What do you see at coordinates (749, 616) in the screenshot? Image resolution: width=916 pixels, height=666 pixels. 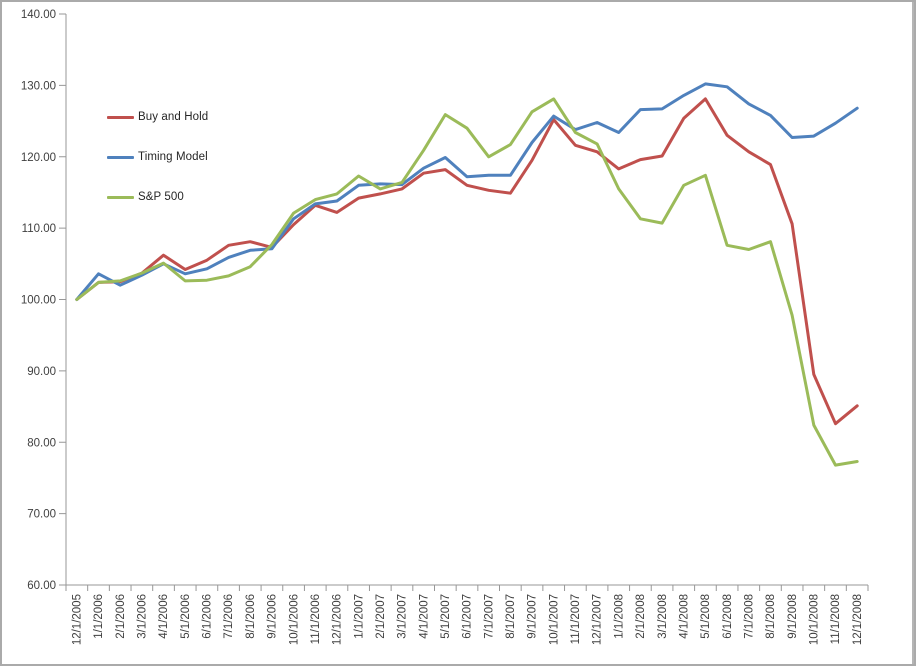 I see `x-axis-tick-label: 7/1/2008` at bounding box center [749, 616].